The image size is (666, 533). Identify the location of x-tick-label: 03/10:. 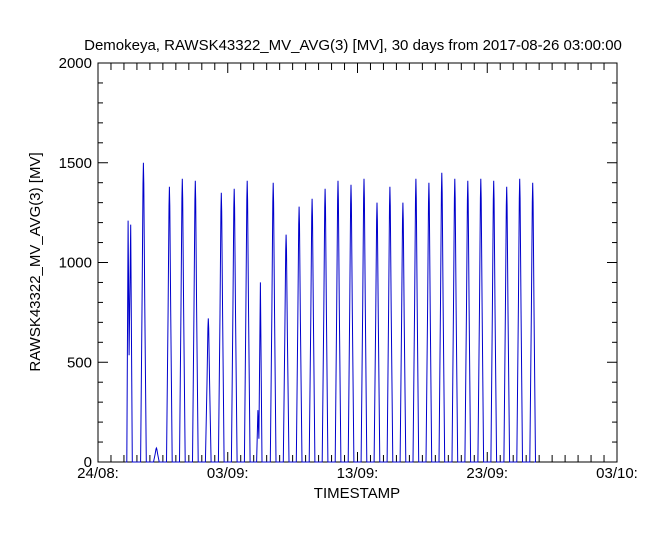
(617, 473).